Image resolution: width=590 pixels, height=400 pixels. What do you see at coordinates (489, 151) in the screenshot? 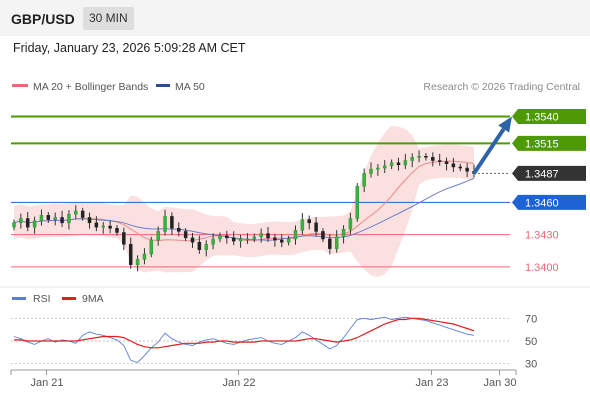
I see `forecast-arrow-shaft` at bounding box center [489, 151].